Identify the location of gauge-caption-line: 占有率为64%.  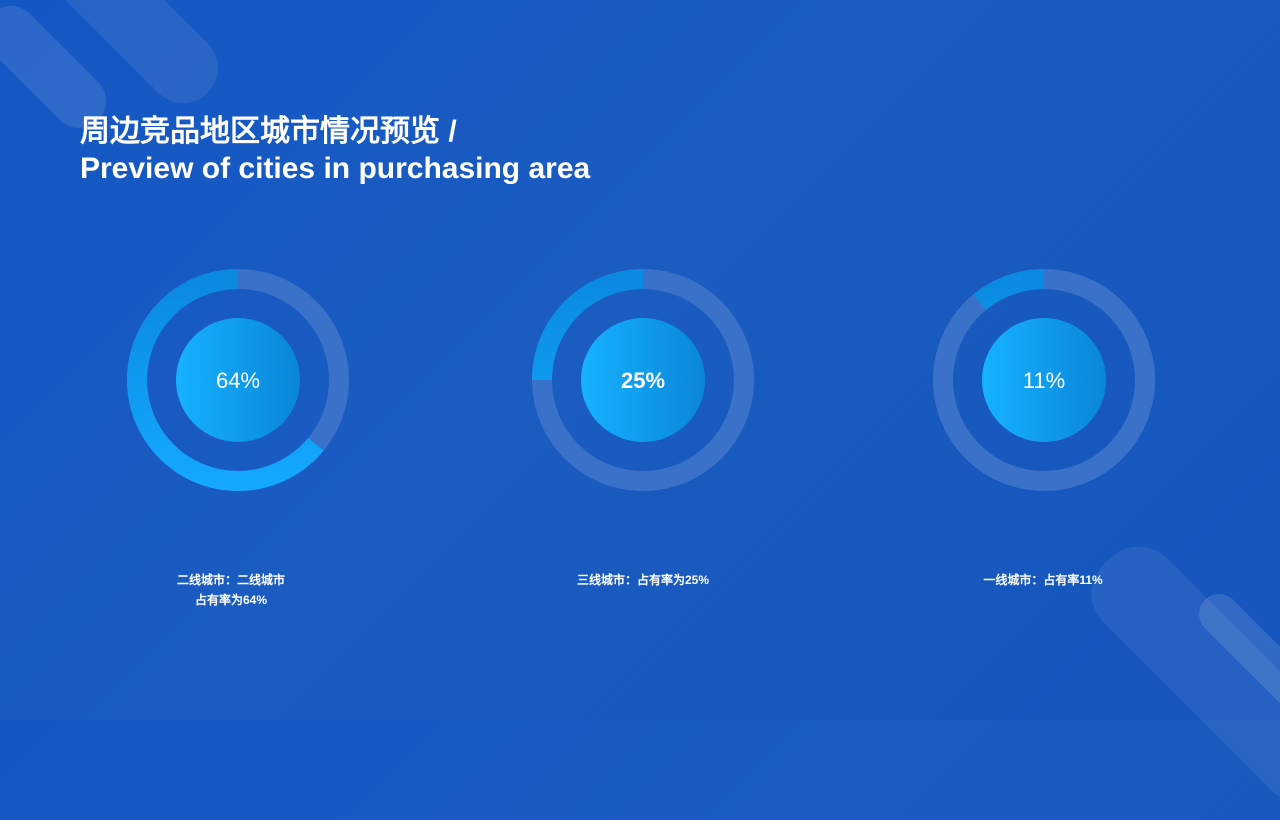
(231, 600).